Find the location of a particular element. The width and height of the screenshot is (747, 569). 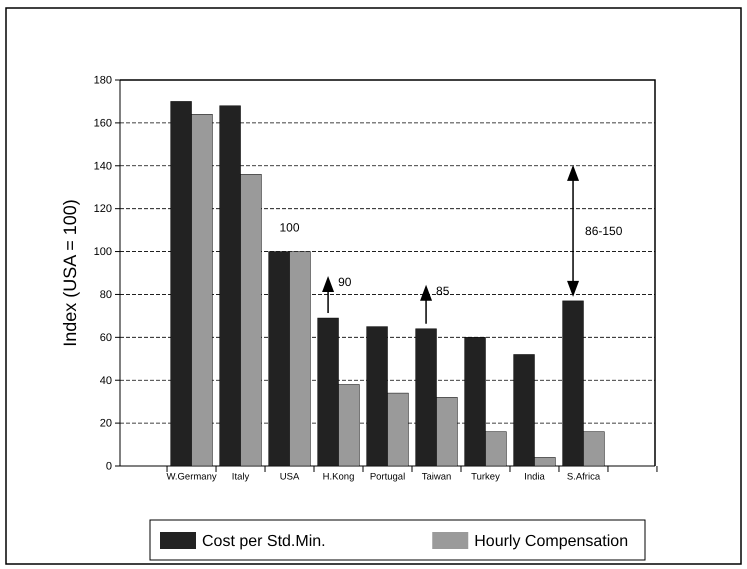

x-tick-label: Taiwan is located at coordinates (437, 476).